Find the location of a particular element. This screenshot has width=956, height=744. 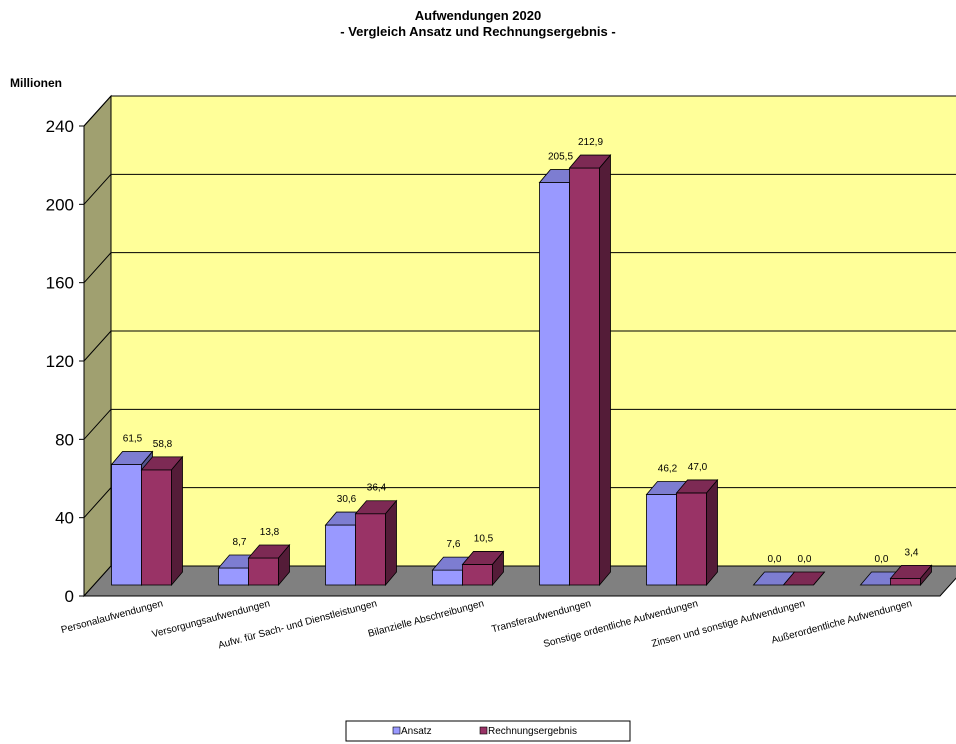

legend-label-ansatz: Ansatz is located at coordinates (416, 731).